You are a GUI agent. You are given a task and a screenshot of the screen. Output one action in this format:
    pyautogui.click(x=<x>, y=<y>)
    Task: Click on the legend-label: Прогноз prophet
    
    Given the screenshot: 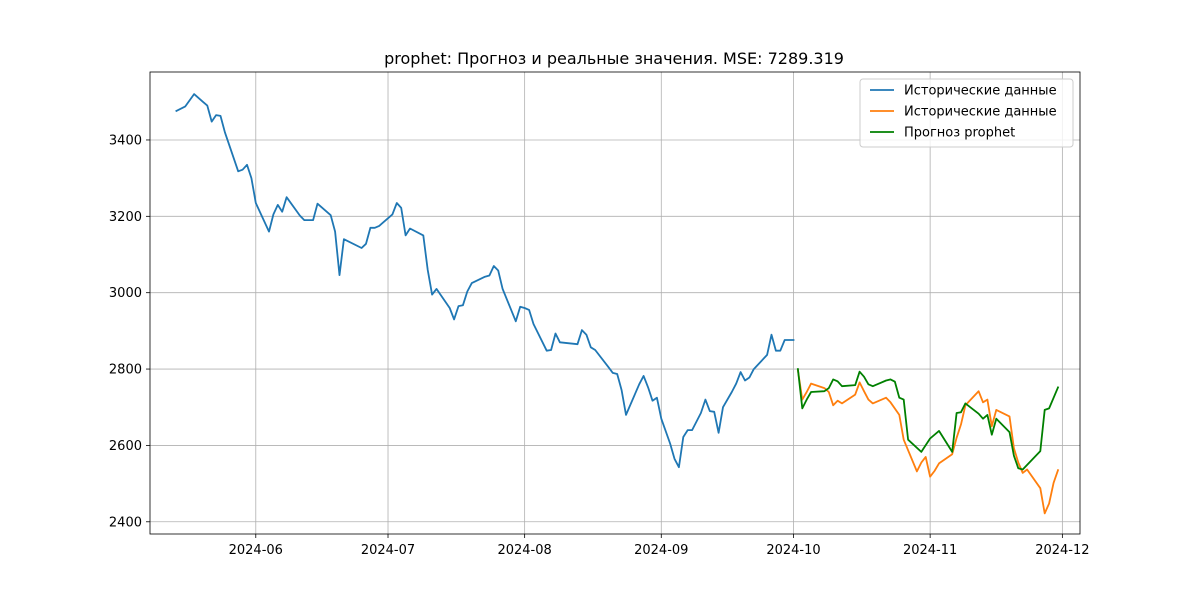 What is the action you would take?
    pyautogui.click(x=959, y=133)
    